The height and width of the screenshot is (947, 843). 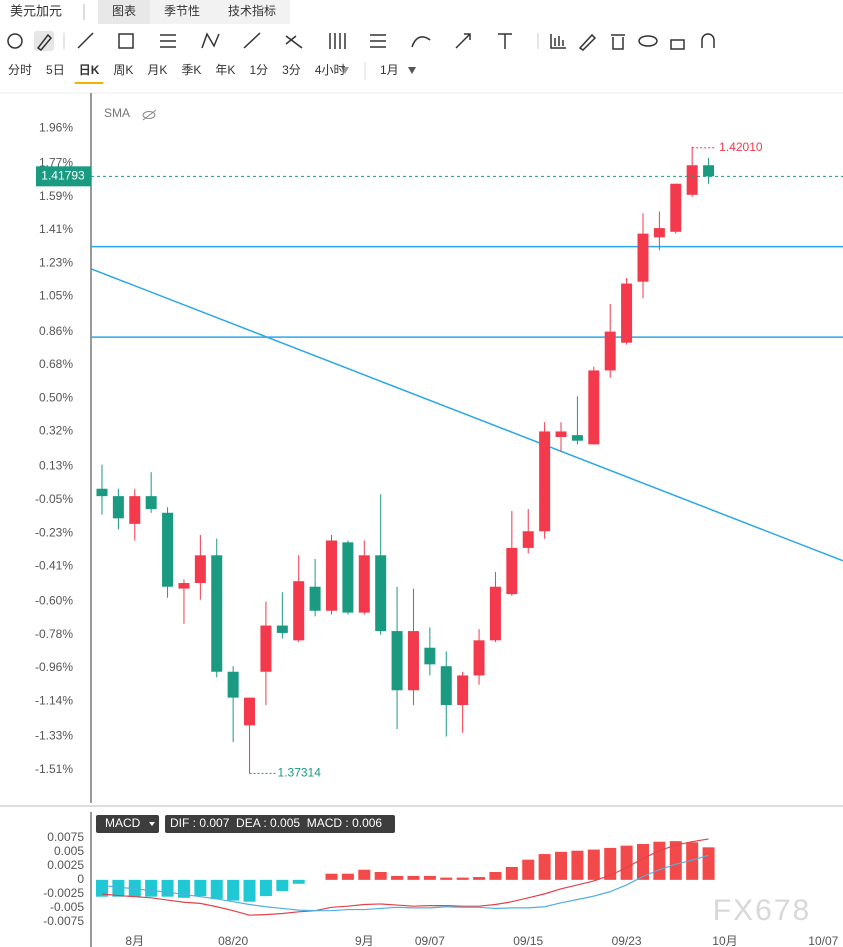 What do you see at coordinates (258, 70) in the screenshot?
I see `period: 1分` at bounding box center [258, 70].